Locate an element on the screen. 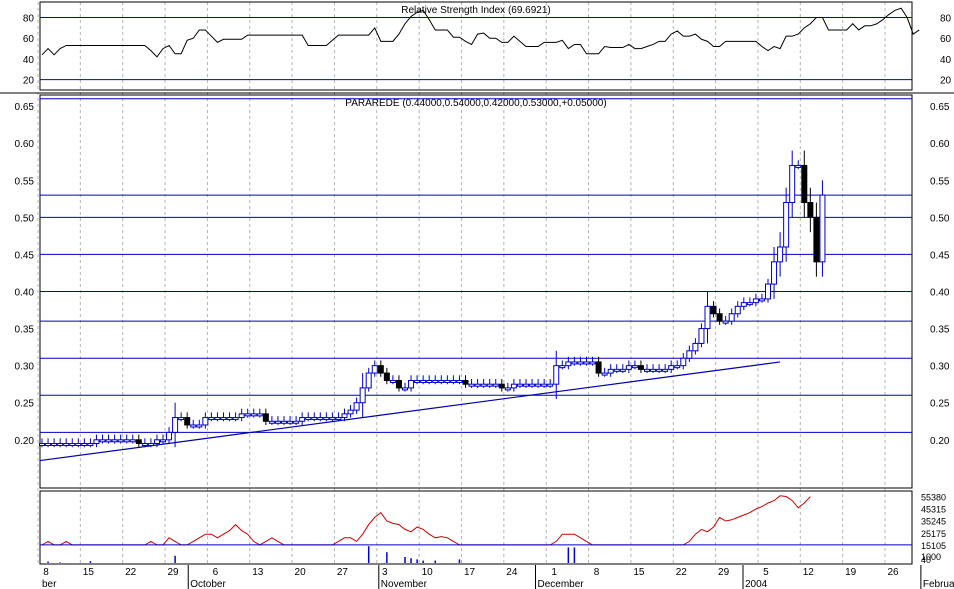 This screenshot has height=589, width=954. price-tick-label-right: 0.55 is located at coordinates (940, 181).